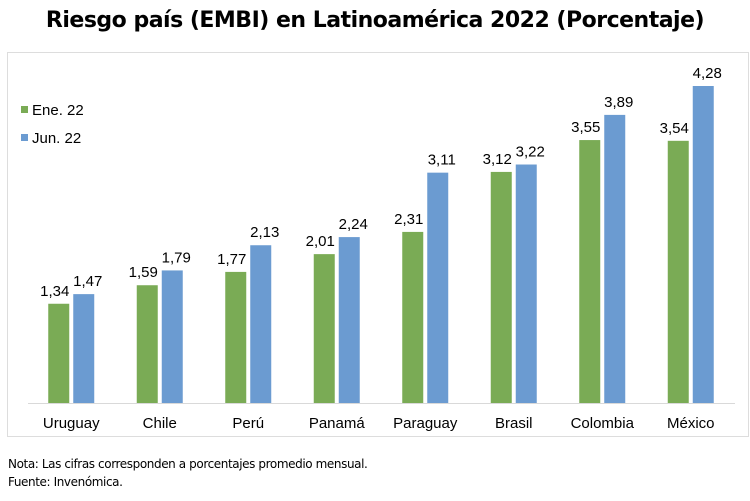 This screenshot has width=750, height=501. Describe the element at coordinates (176, 257) in the screenshot. I see `data-label: 1,79` at that location.